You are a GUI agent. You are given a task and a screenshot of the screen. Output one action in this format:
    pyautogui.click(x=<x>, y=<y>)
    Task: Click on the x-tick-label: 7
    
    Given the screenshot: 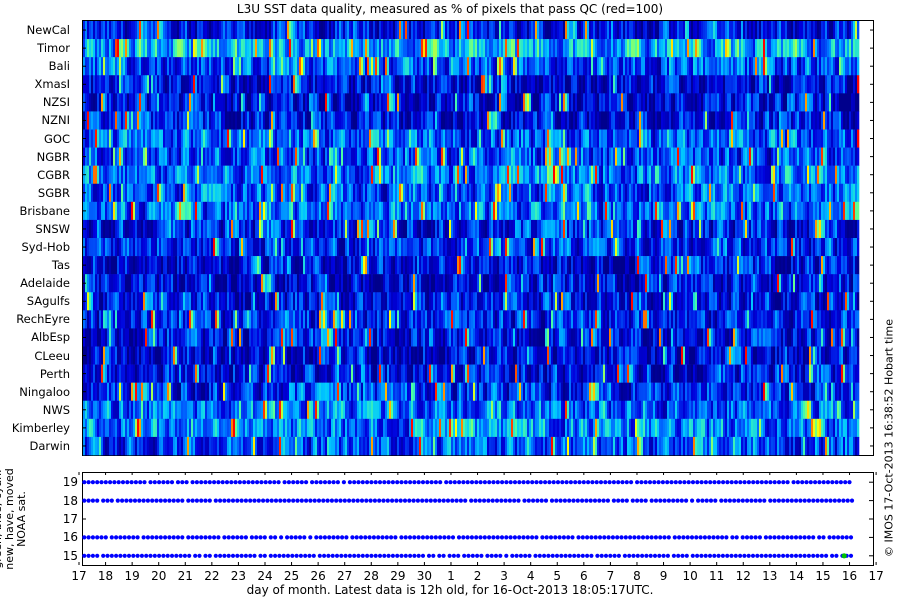 What is the action you would take?
    pyautogui.click(x=610, y=576)
    